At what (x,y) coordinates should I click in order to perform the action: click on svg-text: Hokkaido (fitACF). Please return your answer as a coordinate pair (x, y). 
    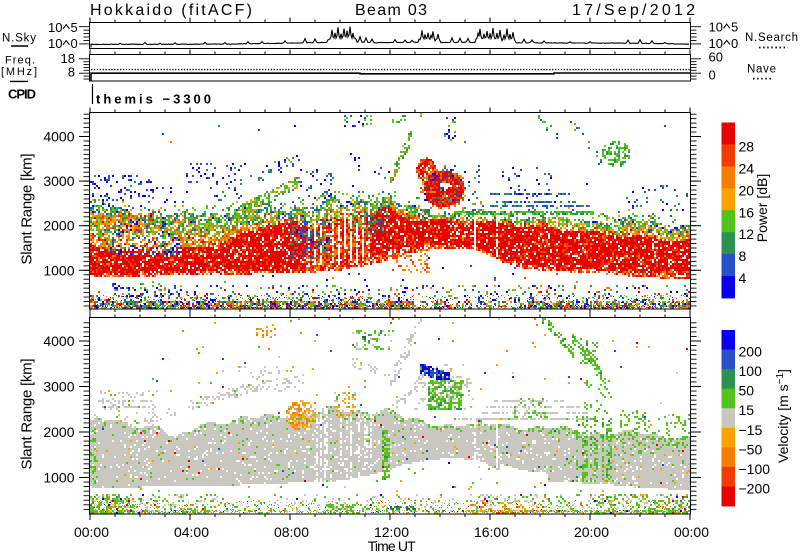
    Looking at the image, I should click on (171, 10).